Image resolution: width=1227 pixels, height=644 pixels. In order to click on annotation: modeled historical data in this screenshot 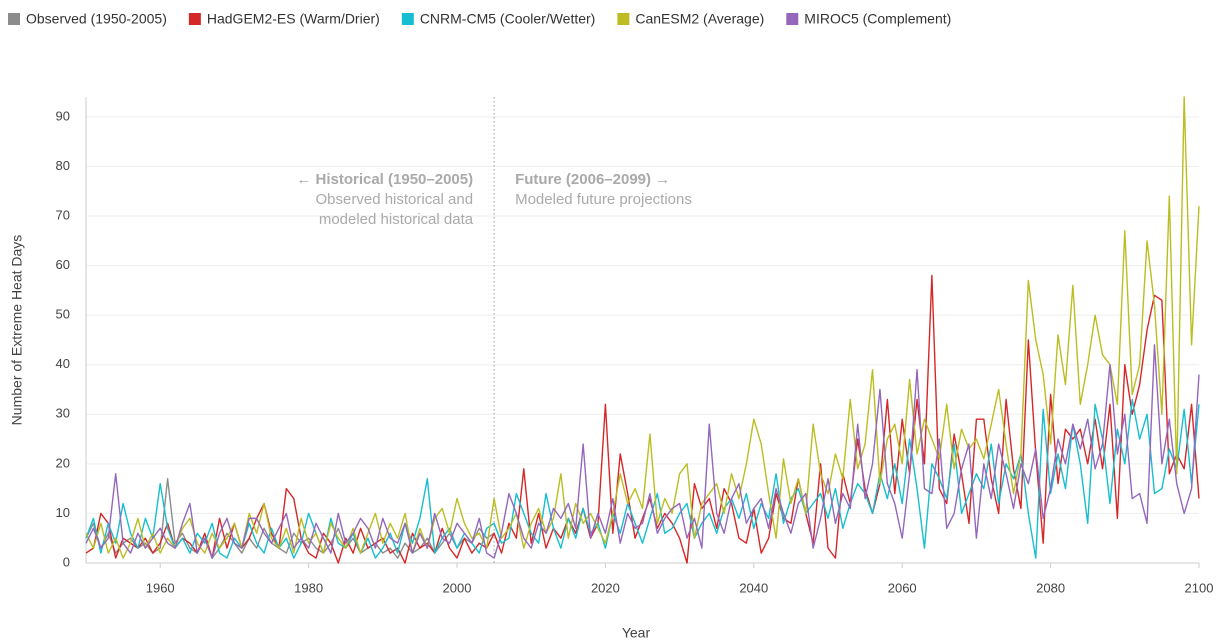, I will do `click(396, 219)`.